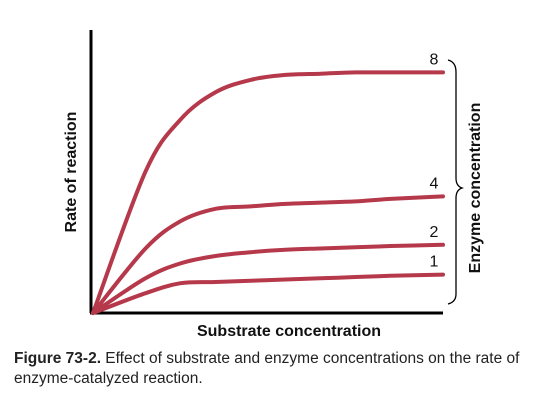 The width and height of the screenshot is (541, 402). What do you see at coordinates (456, 182) in the screenshot?
I see `enzyme-brace` at bounding box center [456, 182].